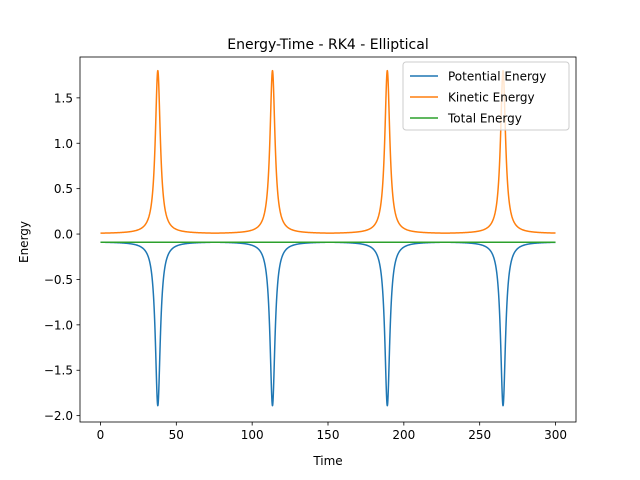 This screenshot has width=640, height=480. Describe the element at coordinates (63, 98) in the screenshot. I see `y-tick-label: 1.5` at that location.